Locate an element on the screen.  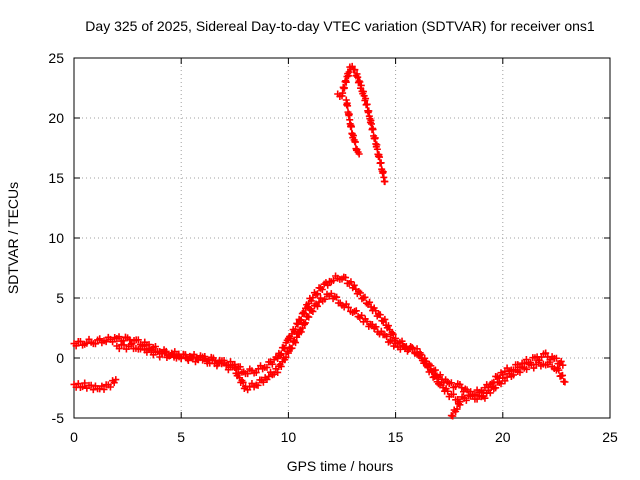
y-tick-label: 25 is located at coordinates (56, 58).